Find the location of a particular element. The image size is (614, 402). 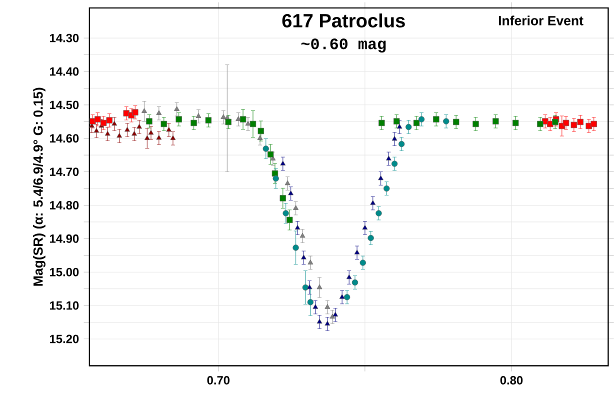

y-tick-label: 15.00 is located at coordinates (64, 272).